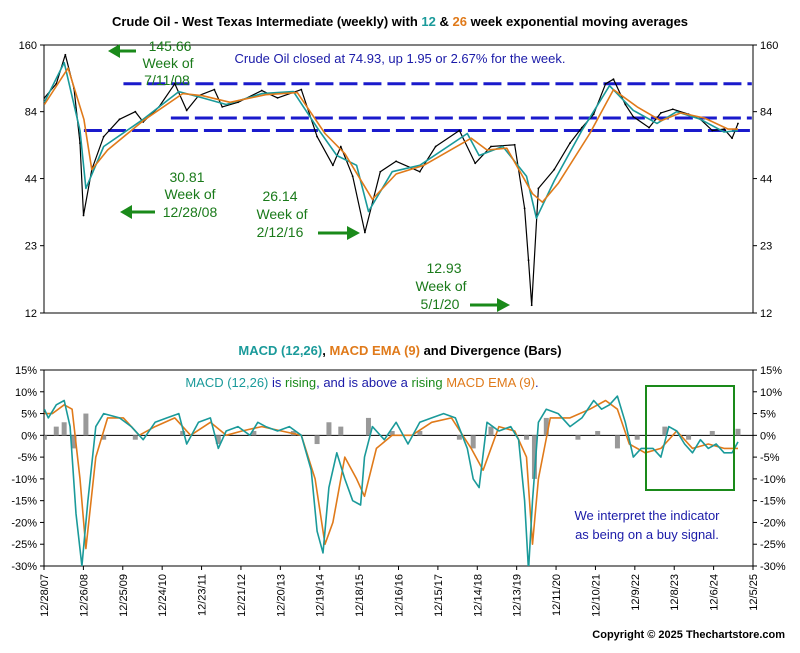 This screenshot has width=800, height=653. What do you see at coordinates (281, 214) in the screenshot?
I see `annotation-low2016-week: Week of` at bounding box center [281, 214].